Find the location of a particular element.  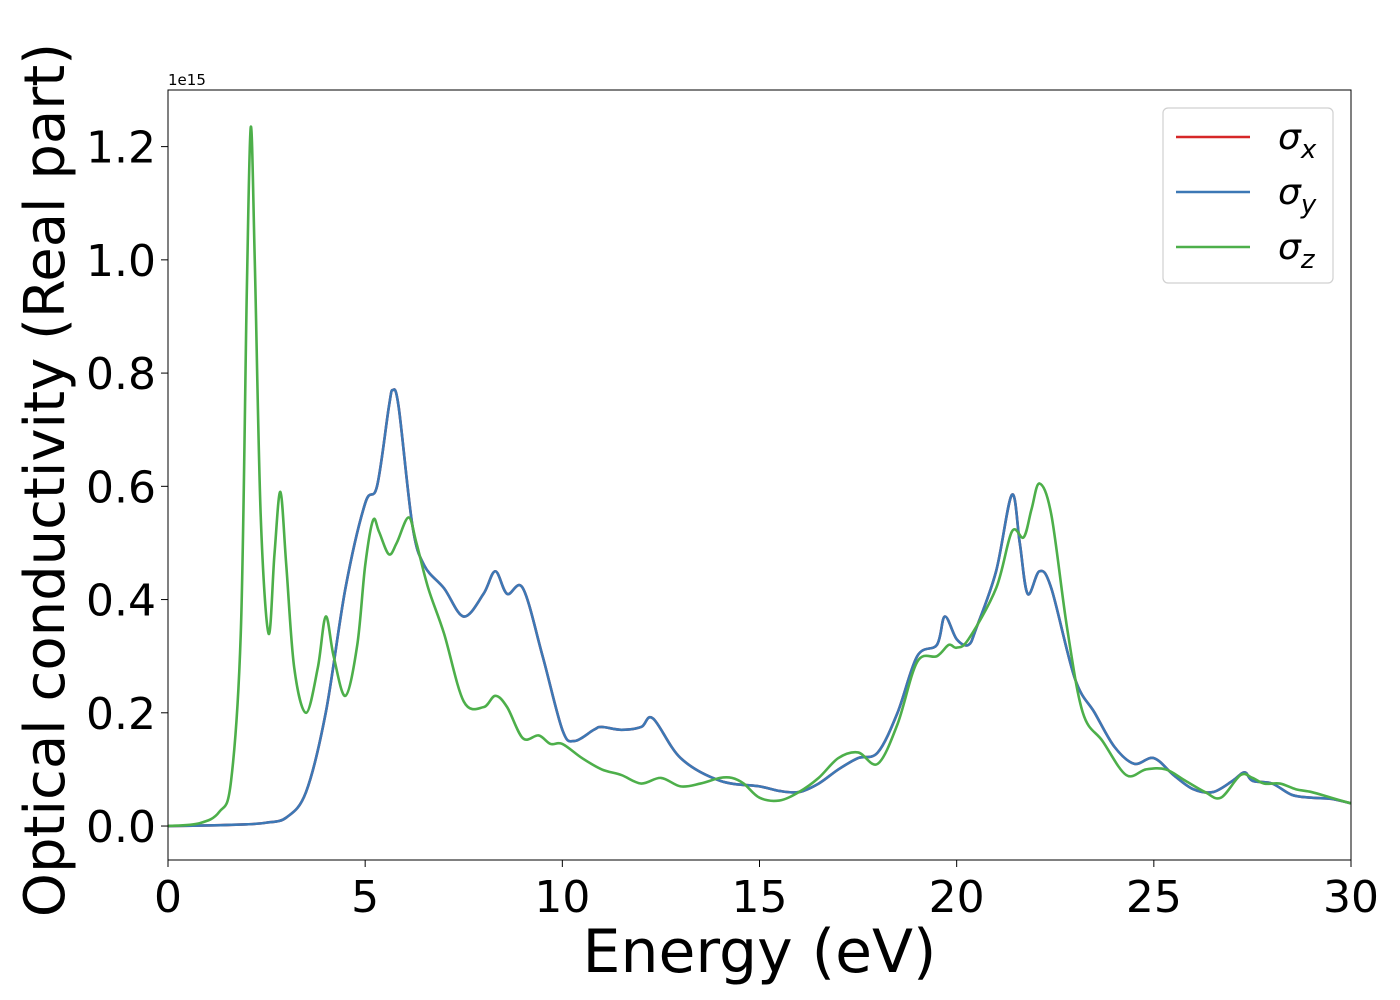

y-tick-label: 0.8 is located at coordinates (121, 374).